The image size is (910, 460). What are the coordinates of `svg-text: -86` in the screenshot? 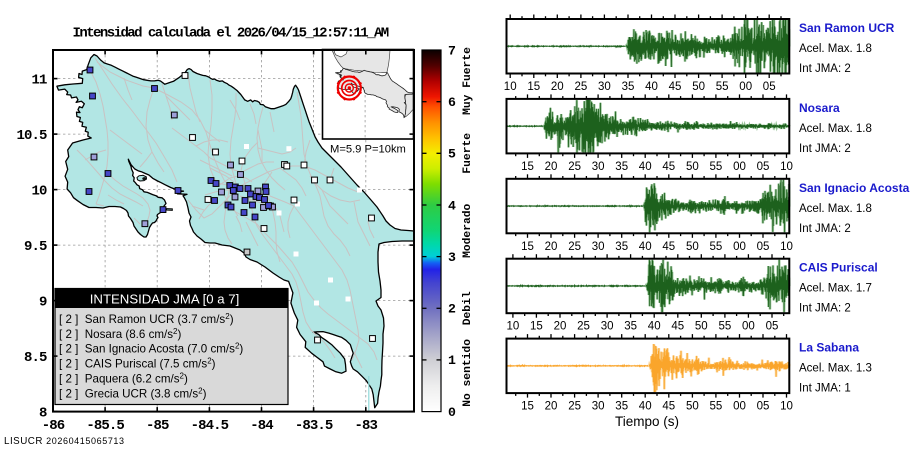 It's located at (53, 426).